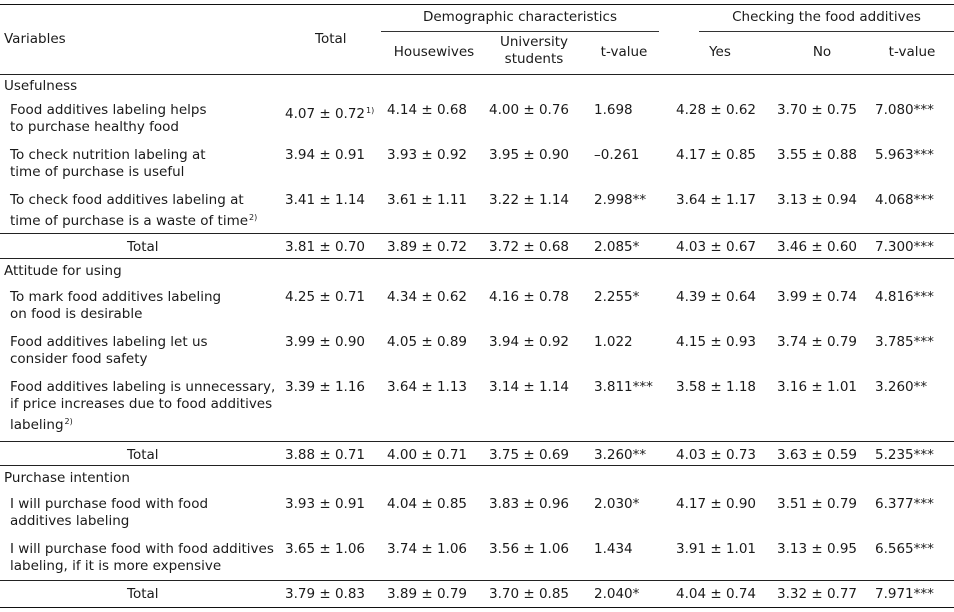 The height and width of the screenshot is (612, 954). What do you see at coordinates (613, 549) in the screenshot?
I see `t-value-demographic-cell: 1.434` at bounding box center [613, 549].